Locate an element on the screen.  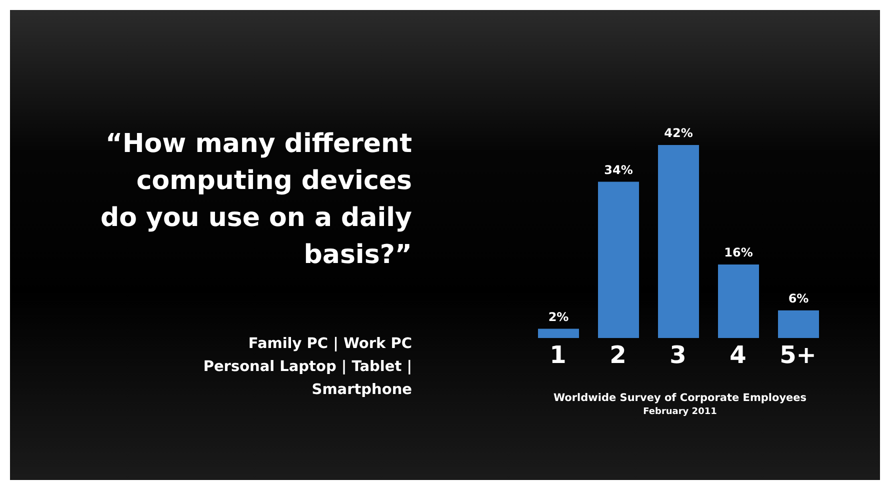
x-tick-label: 3 is located at coordinates (678, 355).